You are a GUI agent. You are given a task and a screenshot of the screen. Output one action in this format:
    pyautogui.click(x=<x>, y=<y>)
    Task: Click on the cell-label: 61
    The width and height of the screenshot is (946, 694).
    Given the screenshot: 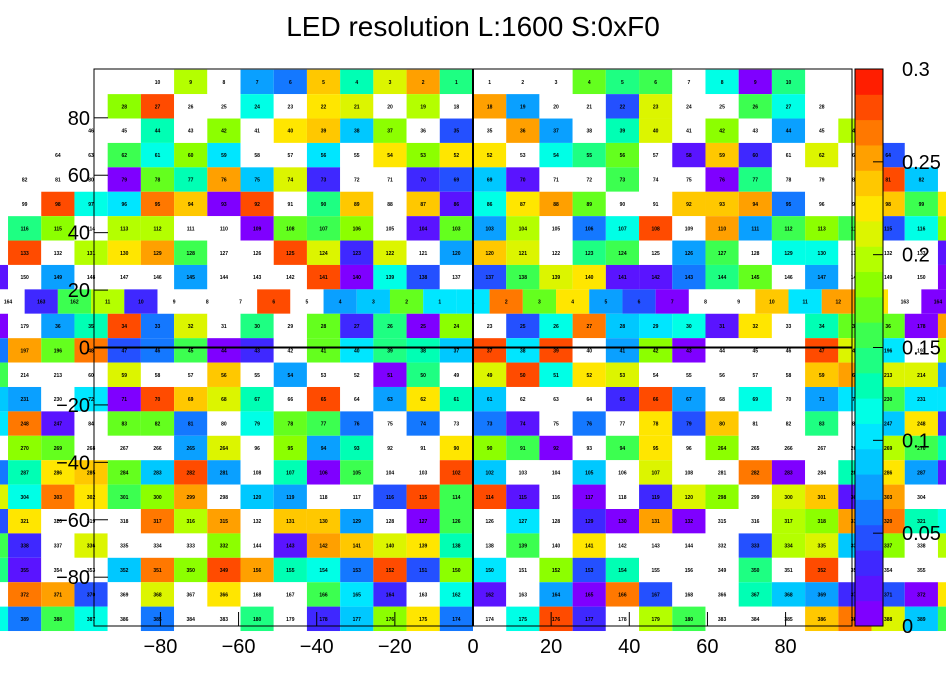 What is the action you would take?
    pyautogui.click(x=457, y=400)
    